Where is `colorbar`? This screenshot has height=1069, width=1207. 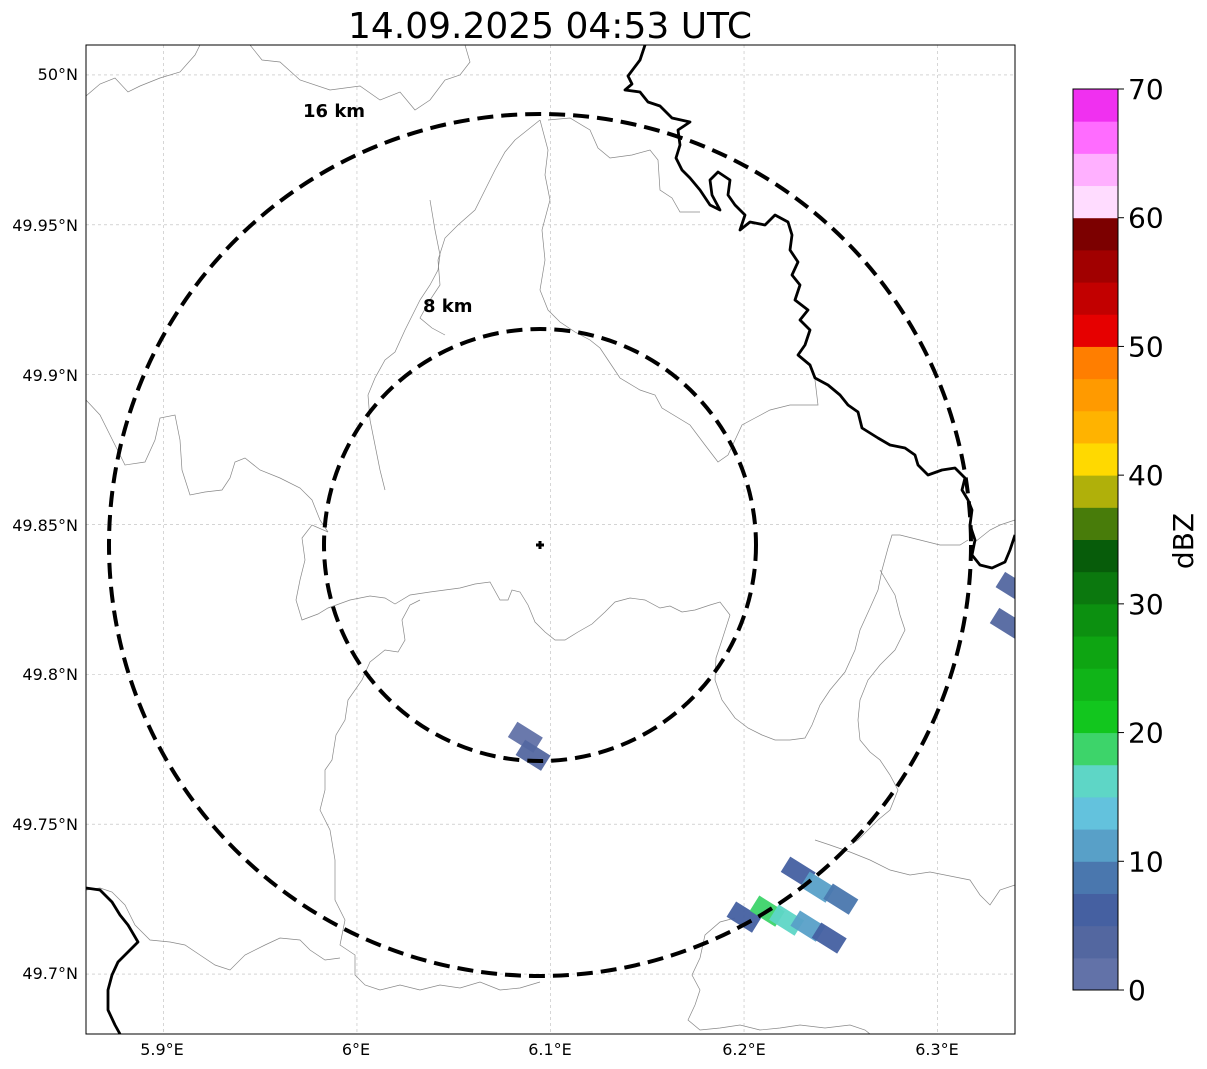
colorbar is located at coordinates (1095, 540).